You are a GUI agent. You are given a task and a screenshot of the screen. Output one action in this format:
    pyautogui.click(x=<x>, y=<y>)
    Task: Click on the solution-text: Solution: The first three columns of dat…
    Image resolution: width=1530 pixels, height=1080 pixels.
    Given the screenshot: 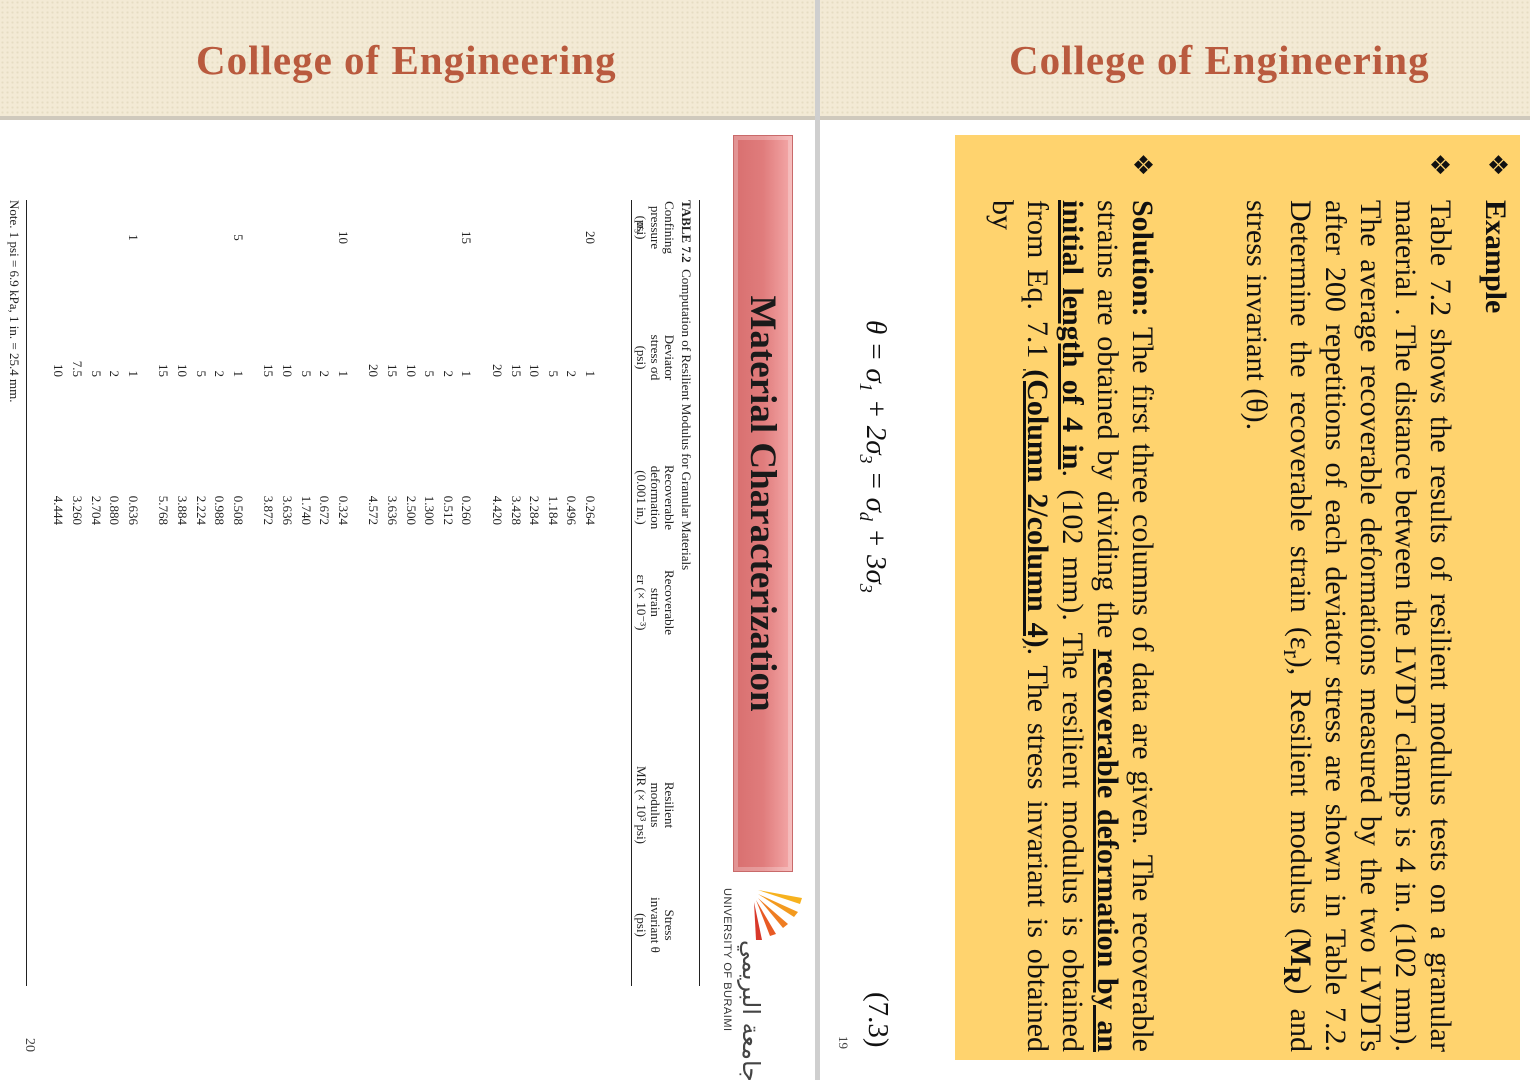 What is the action you would take?
    pyautogui.click(x=1072, y=626)
    